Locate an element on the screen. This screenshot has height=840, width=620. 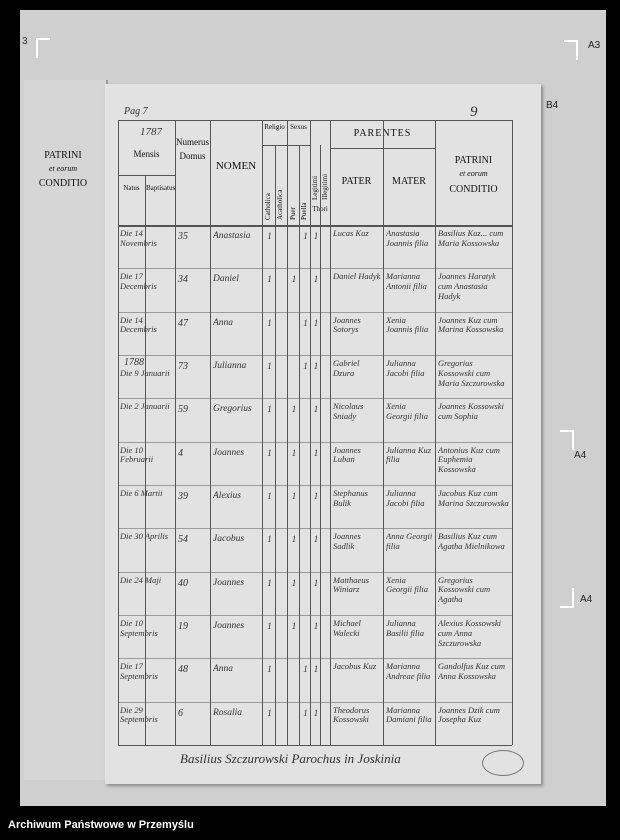
header-mater: MATER is located at coordinates (409, 181).